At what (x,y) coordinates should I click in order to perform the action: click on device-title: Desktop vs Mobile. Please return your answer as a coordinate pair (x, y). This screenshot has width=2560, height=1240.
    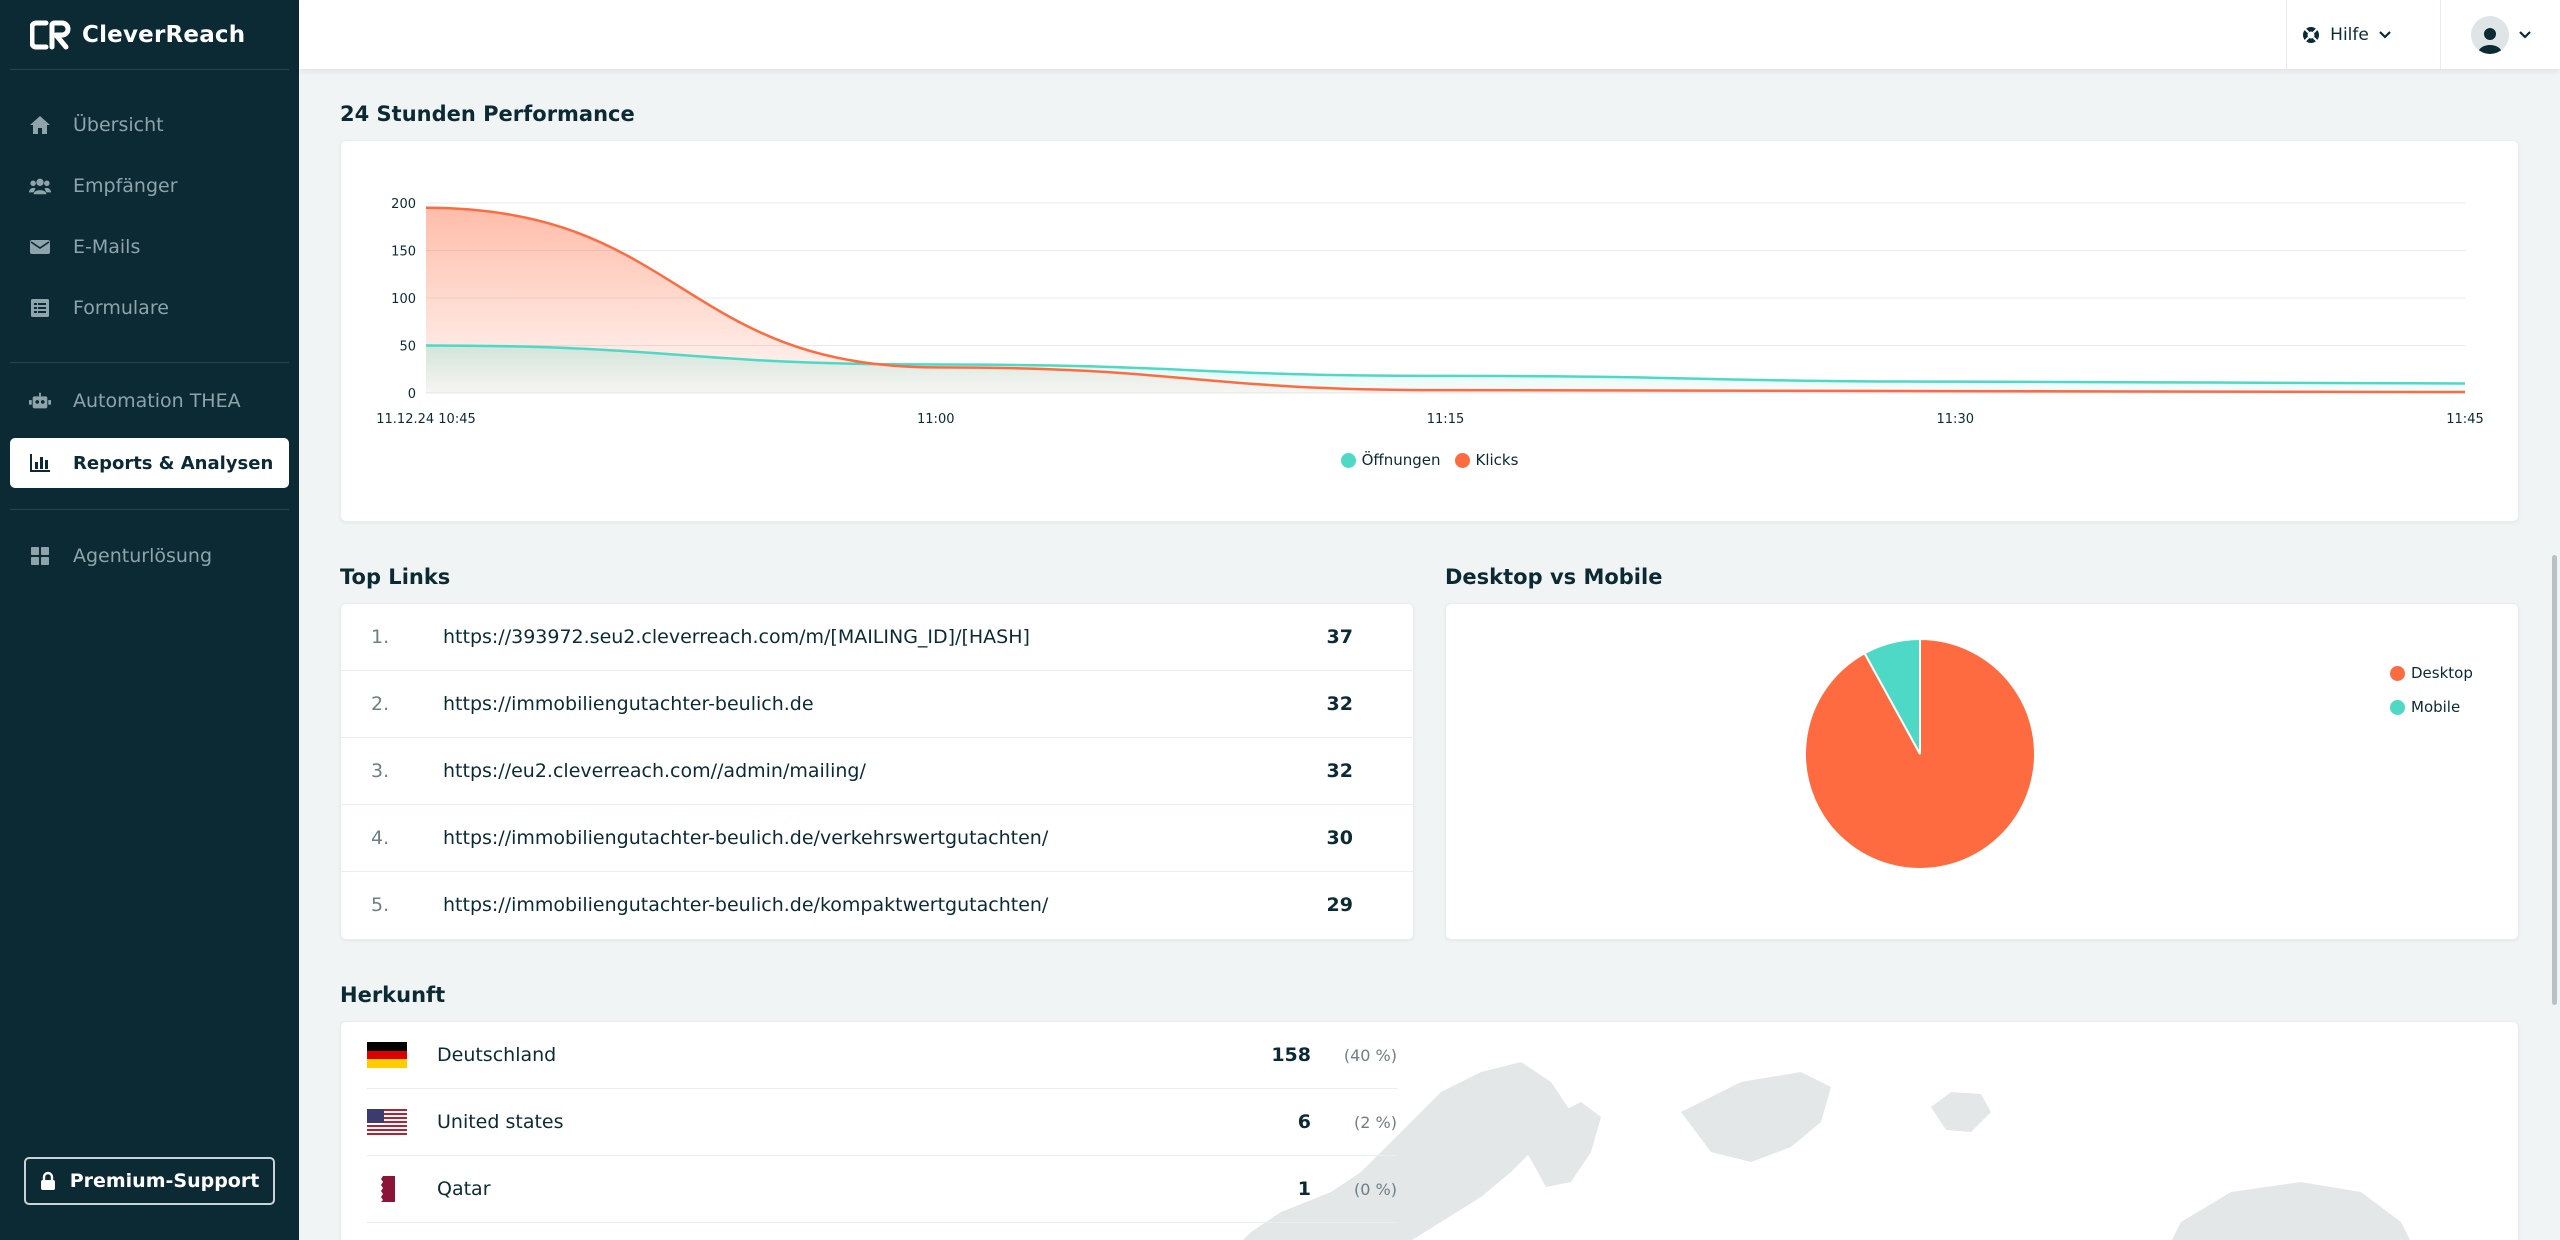
    Looking at the image, I should click on (1554, 577).